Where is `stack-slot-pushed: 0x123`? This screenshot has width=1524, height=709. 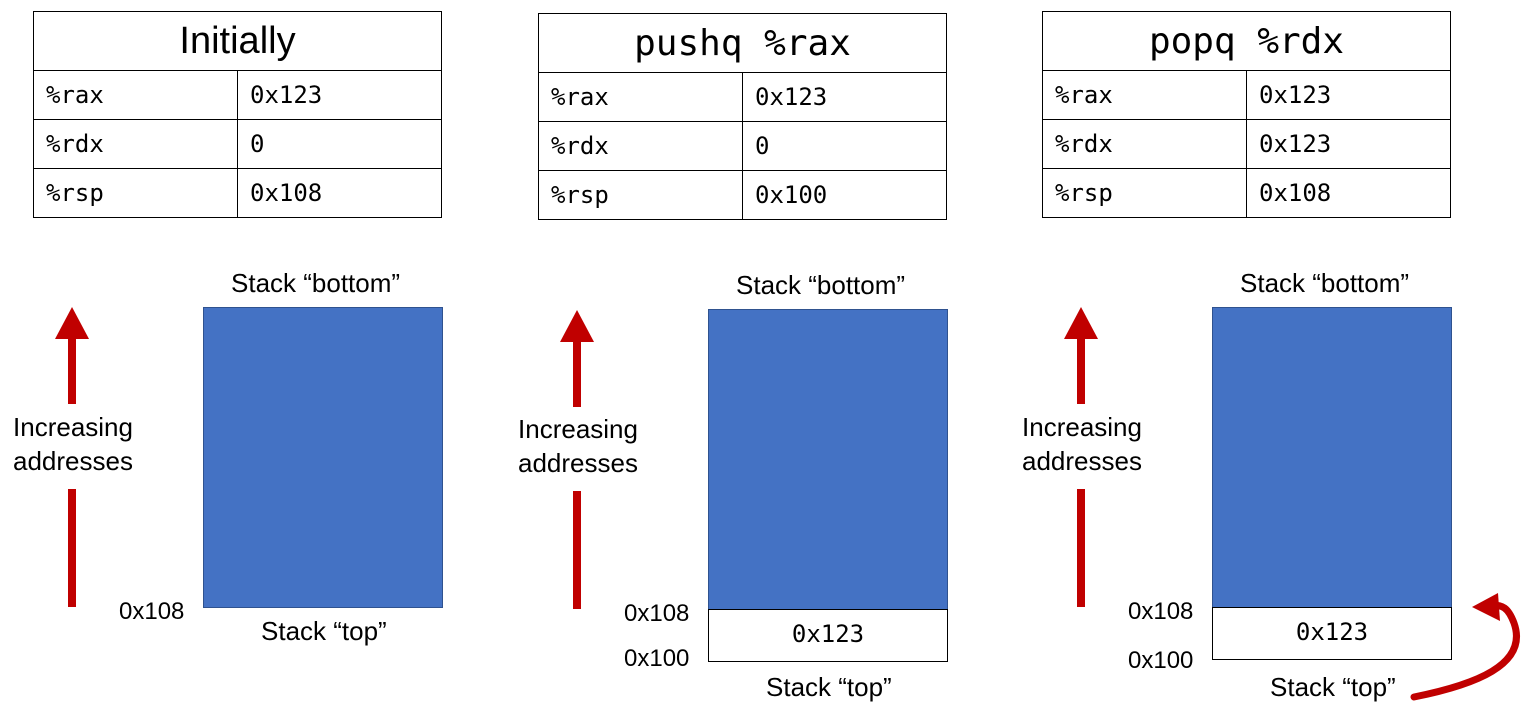 stack-slot-pushed: 0x123 is located at coordinates (828, 635).